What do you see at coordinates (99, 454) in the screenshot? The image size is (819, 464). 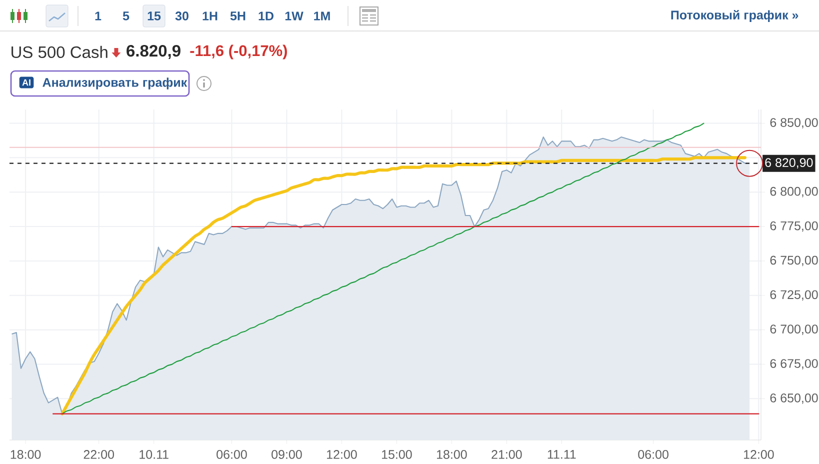 I see `x-tick-label: 22:00` at bounding box center [99, 454].